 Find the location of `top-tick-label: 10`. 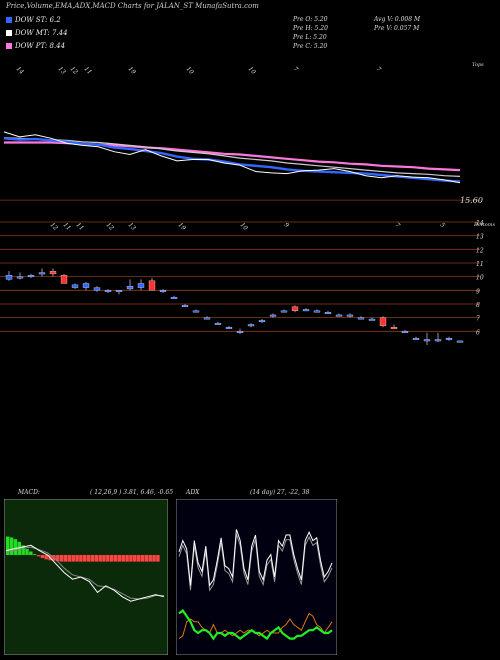

top-tick-label: 10 is located at coordinates (252, 70).